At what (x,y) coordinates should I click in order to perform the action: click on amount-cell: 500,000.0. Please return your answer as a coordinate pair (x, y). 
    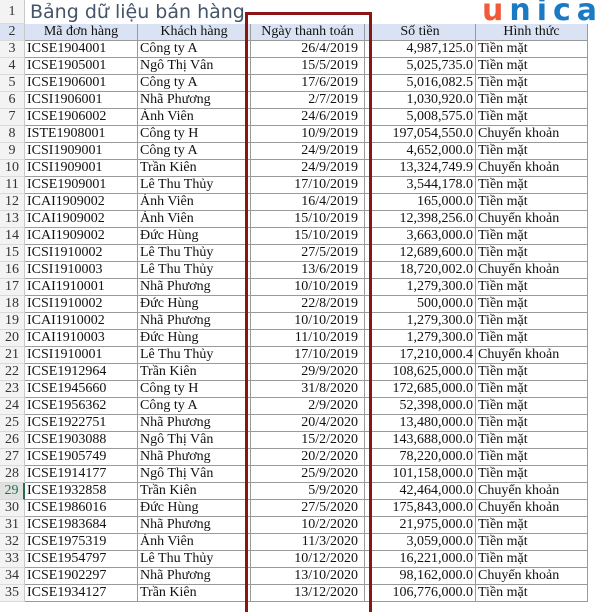
    Looking at the image, I should click on (420, 304).